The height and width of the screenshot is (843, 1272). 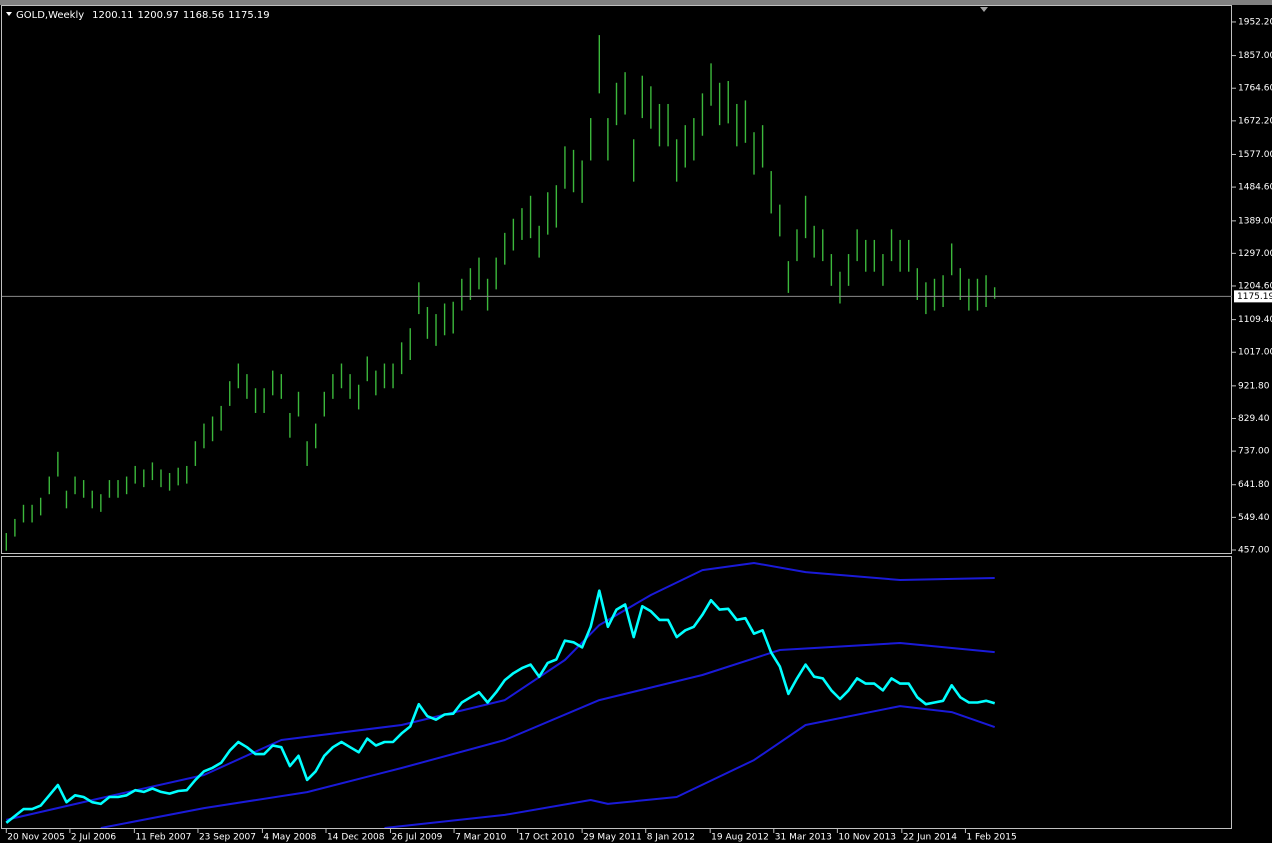 What do you see at coordinates (1255, 254) in the screenshot?
I see `y-tick-label: 1297.00` at bounding box center [1255, 254].